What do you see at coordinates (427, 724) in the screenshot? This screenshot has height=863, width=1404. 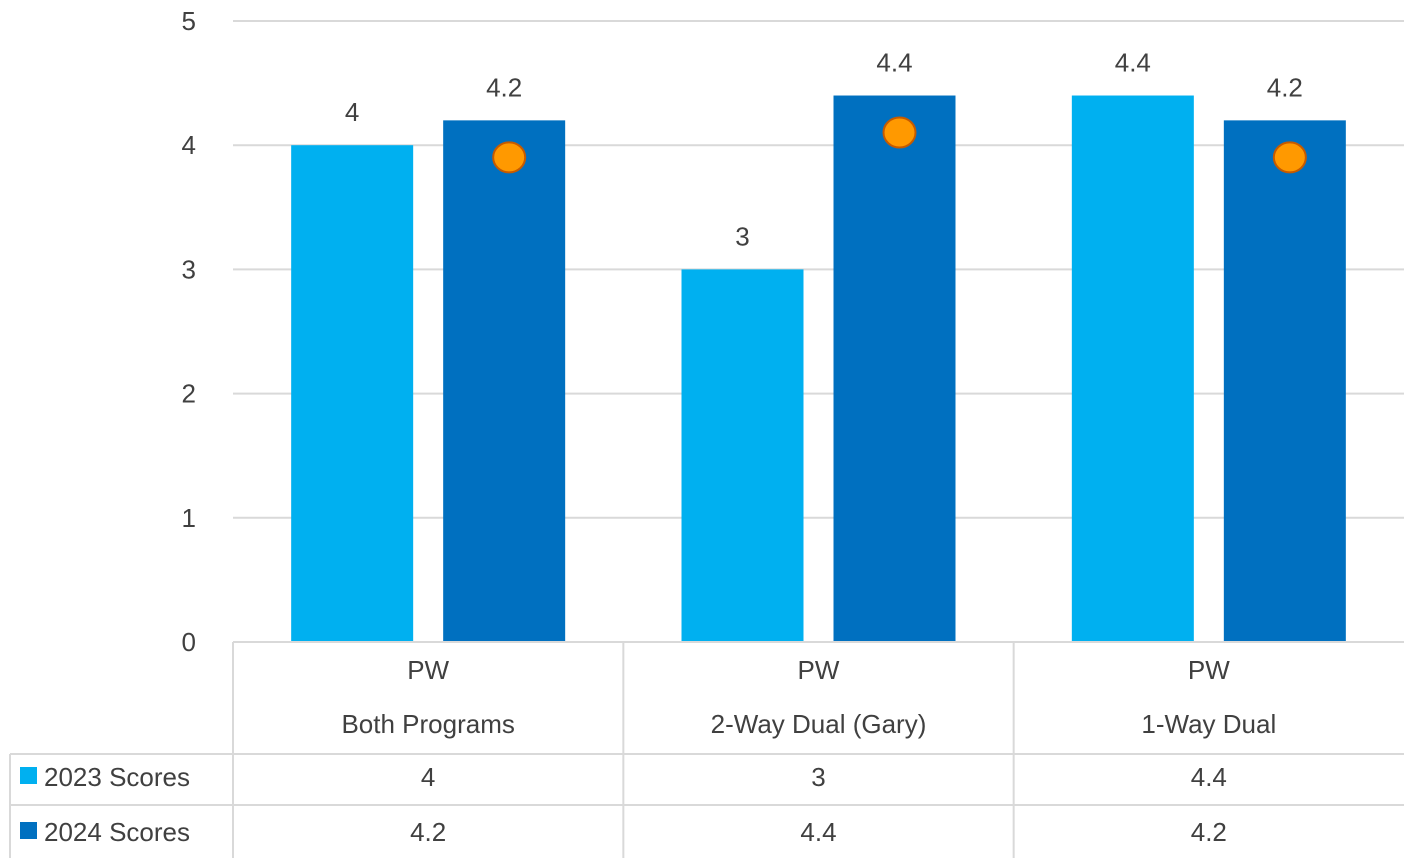 I see `category-label: Both Programs` at bounding box center [427, 724].